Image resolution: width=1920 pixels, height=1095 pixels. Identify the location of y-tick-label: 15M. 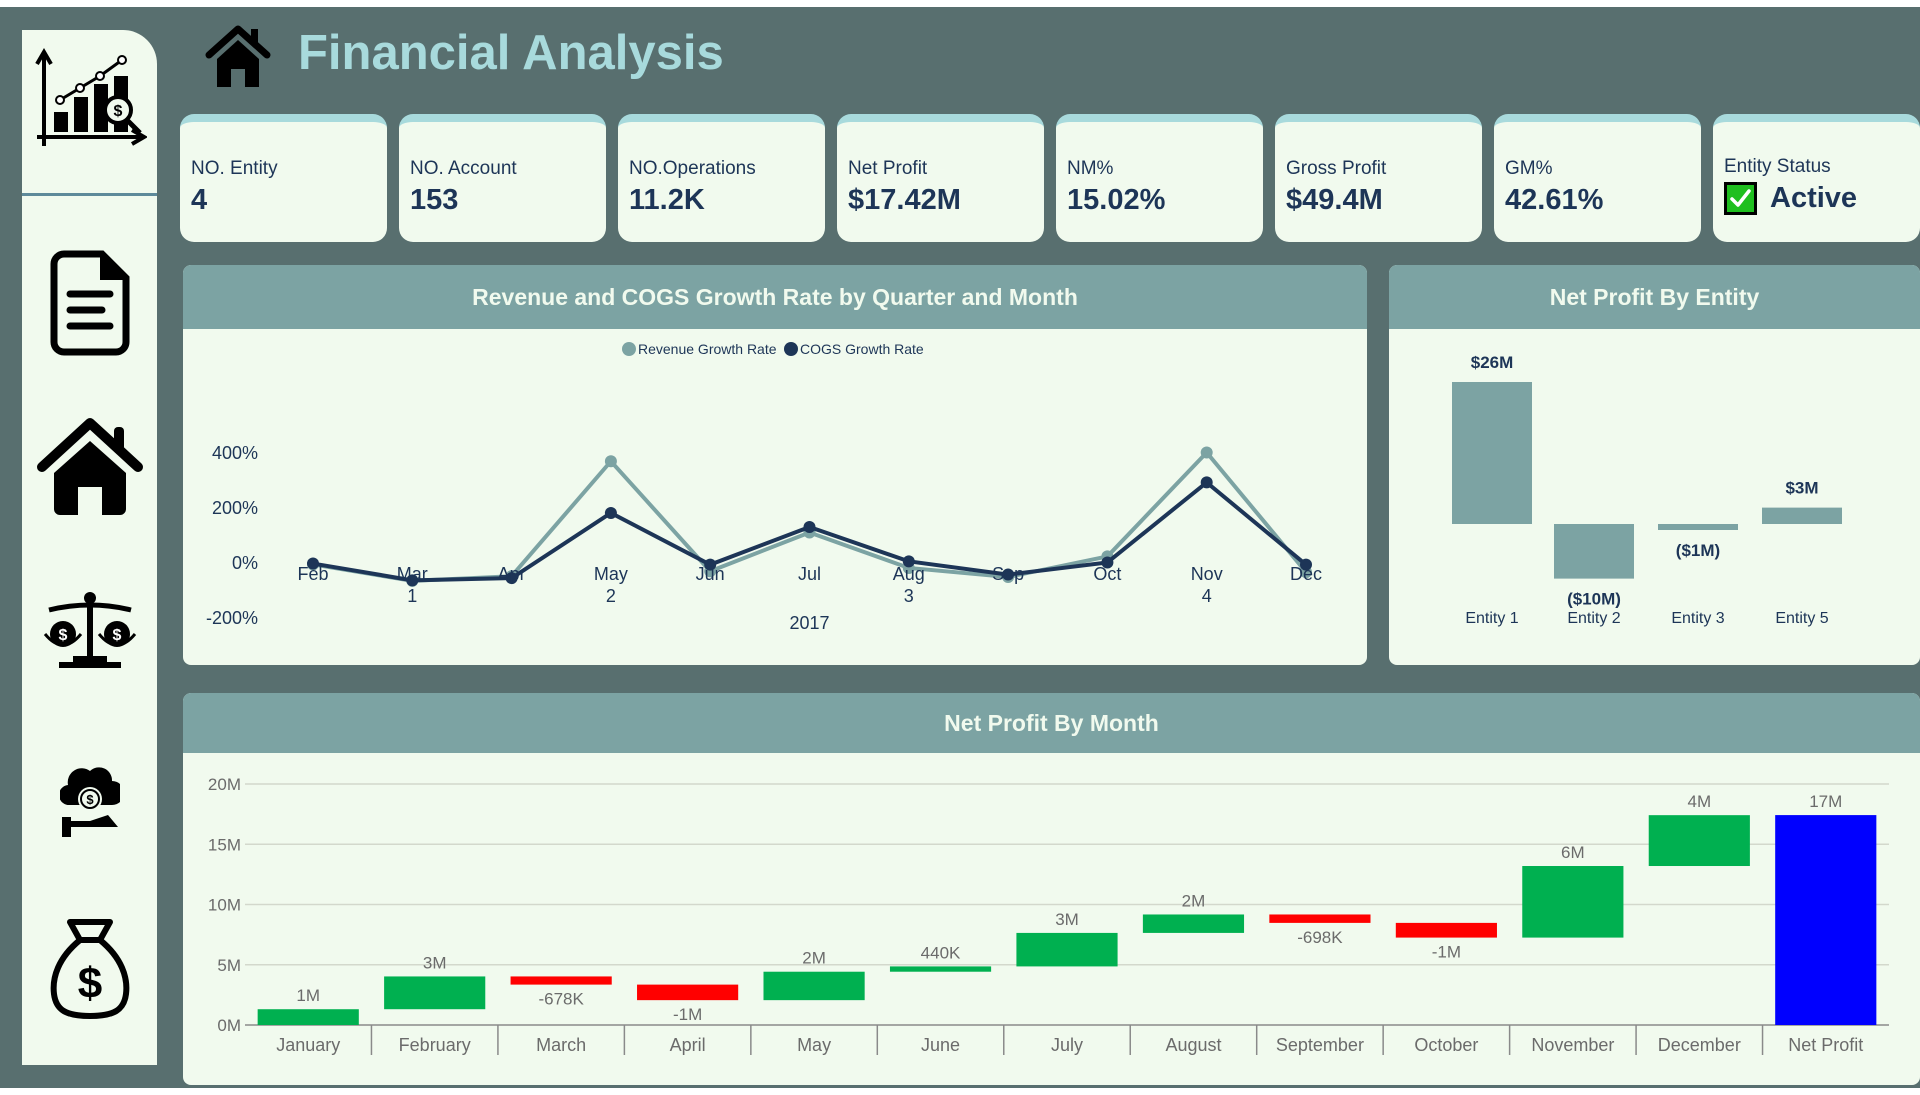
(224, 844).